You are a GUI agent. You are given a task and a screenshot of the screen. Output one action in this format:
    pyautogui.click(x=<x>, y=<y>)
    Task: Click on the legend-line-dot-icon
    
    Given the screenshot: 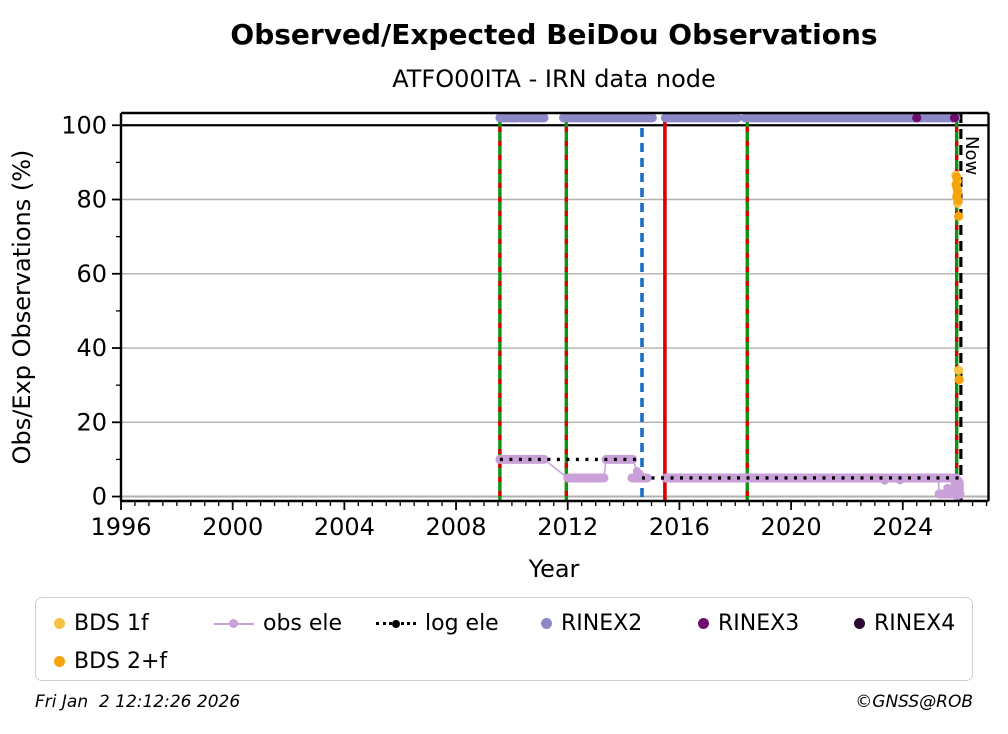 What is the action you would take?
    pyautogui.click(x=234, y=623)
    